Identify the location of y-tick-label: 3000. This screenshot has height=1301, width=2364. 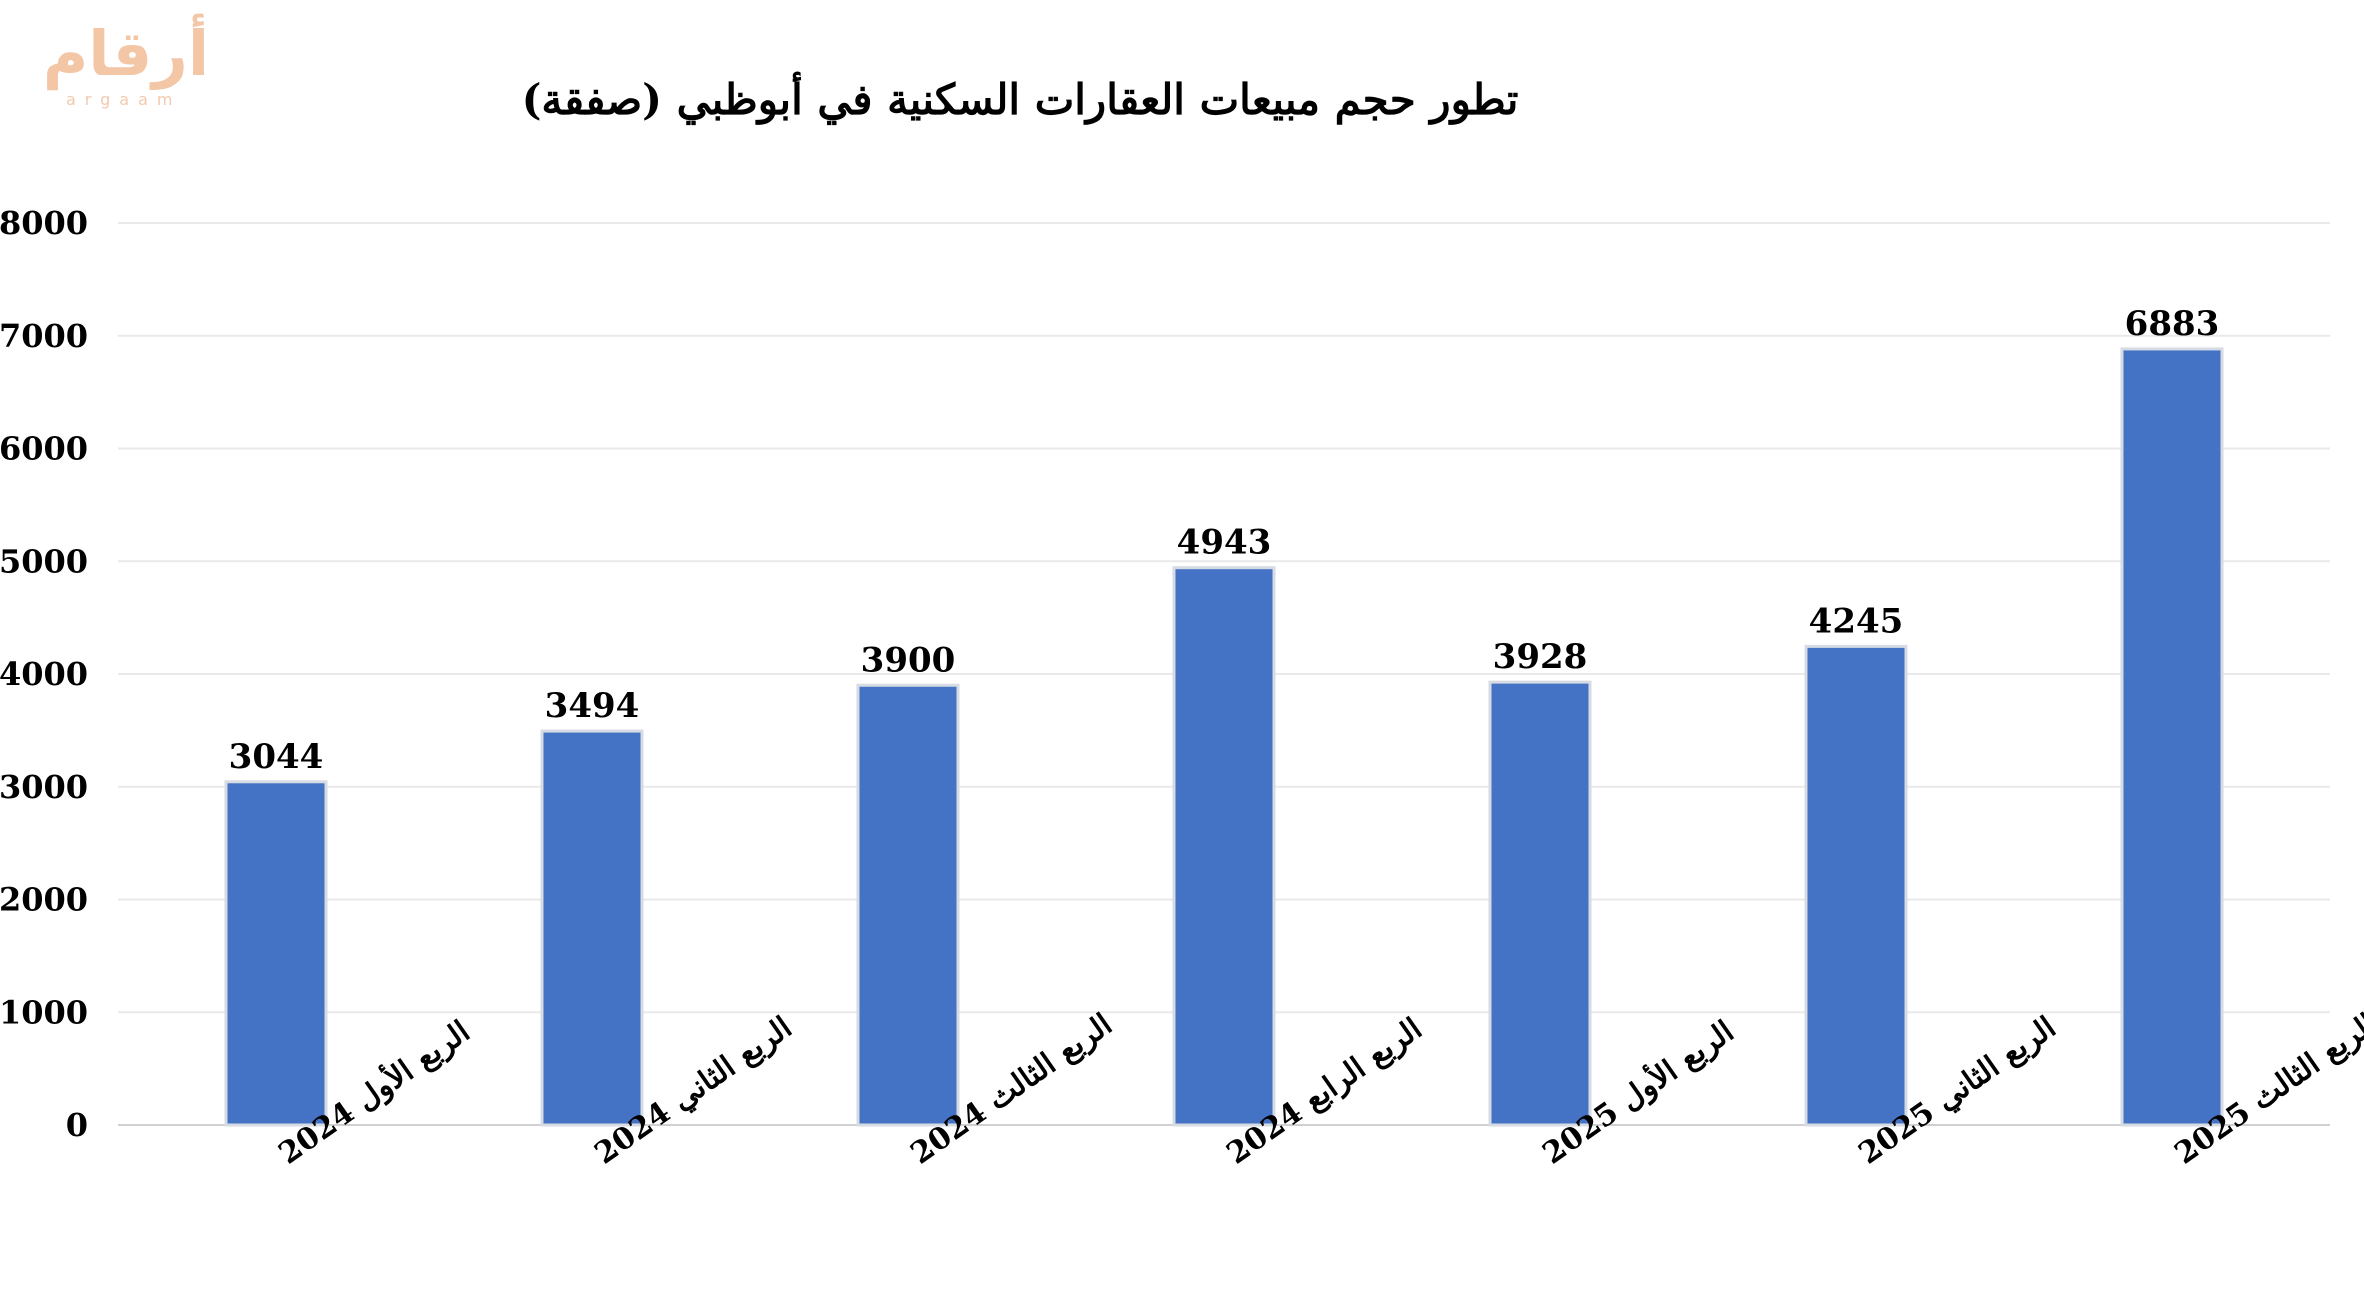
(44, 787).